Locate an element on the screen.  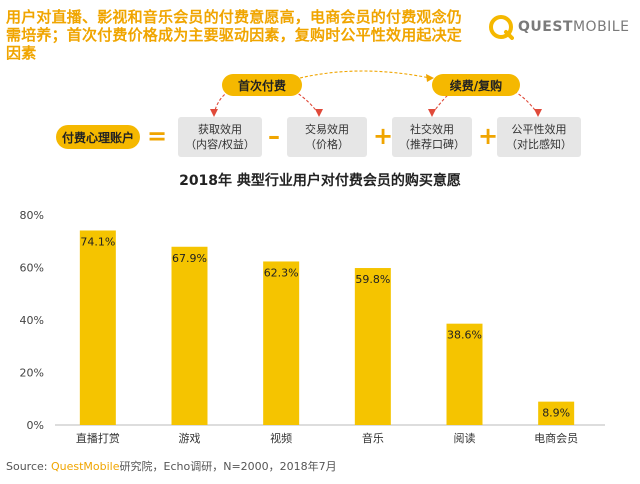
category-label: 音乐 is located at coordinates (373, 438).